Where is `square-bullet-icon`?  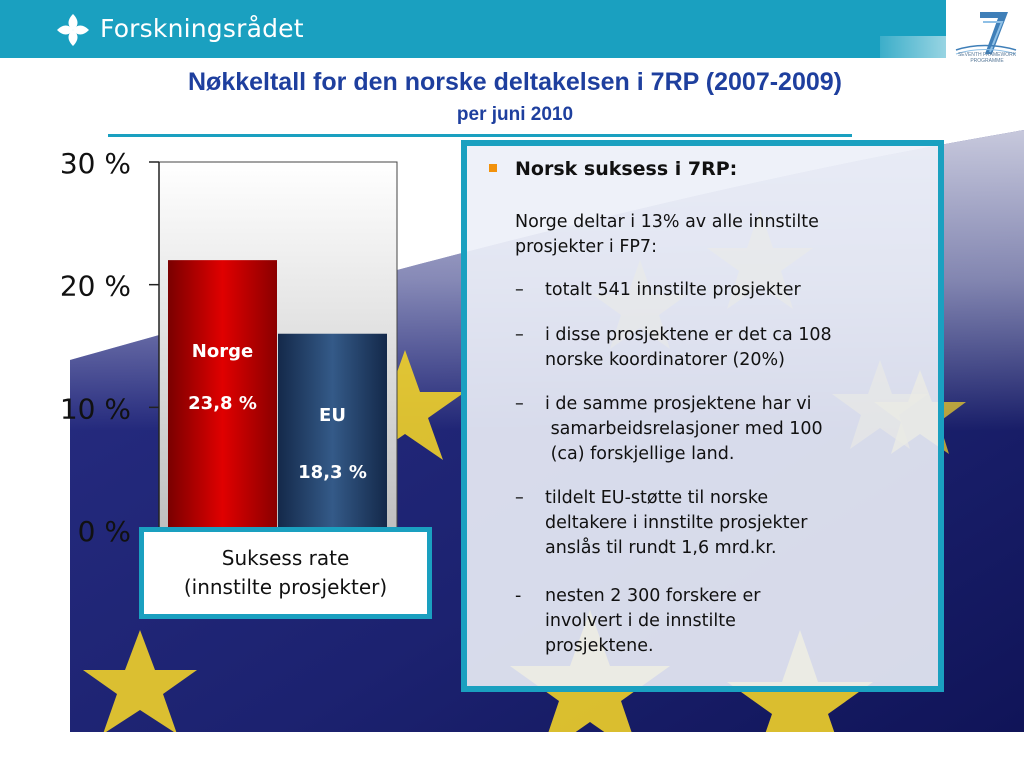 square-bullet-icon is located at coordinates (493, 168).